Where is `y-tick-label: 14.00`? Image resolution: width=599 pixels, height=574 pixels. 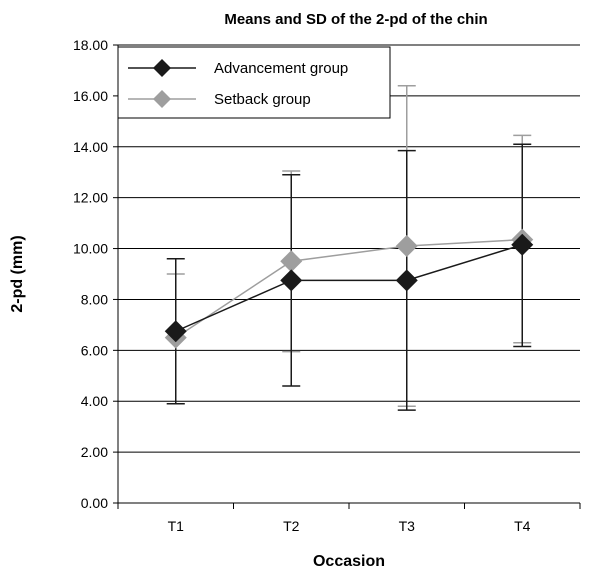 y-tick-label: 14.00 is located at coordinates (90, 147).